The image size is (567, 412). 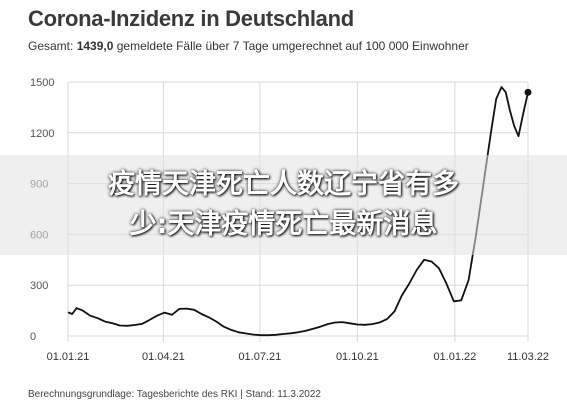 I want to click on y-tick-label-0: 0, so click(x=33, y=337).